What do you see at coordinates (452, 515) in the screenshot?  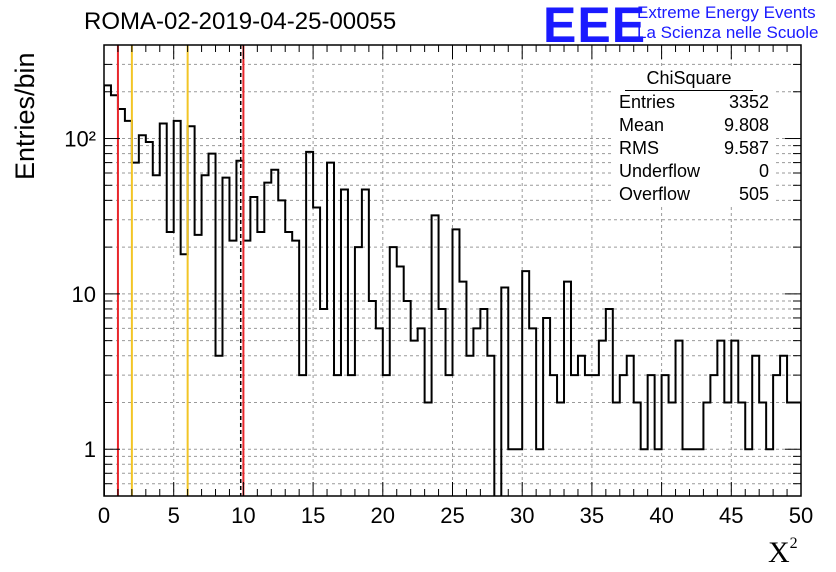 I see `x-tick-label: 25` at bounding box center [452, 515].